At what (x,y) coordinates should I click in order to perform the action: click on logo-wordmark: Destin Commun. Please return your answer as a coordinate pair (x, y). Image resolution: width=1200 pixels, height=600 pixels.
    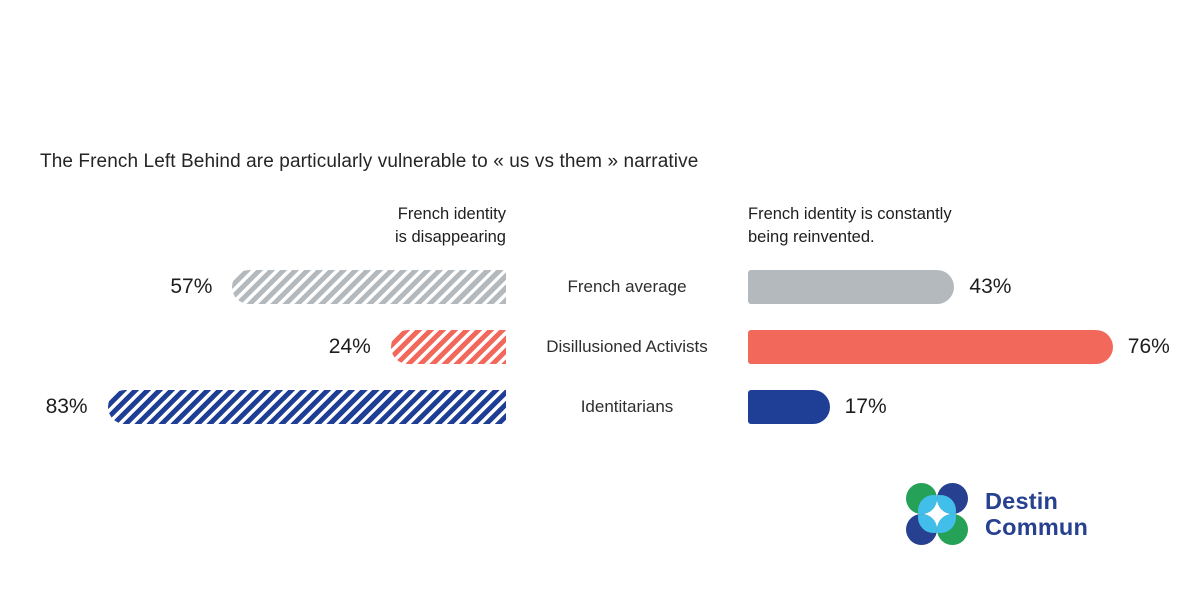
    Looking at the image, I should click on (1036, 514).